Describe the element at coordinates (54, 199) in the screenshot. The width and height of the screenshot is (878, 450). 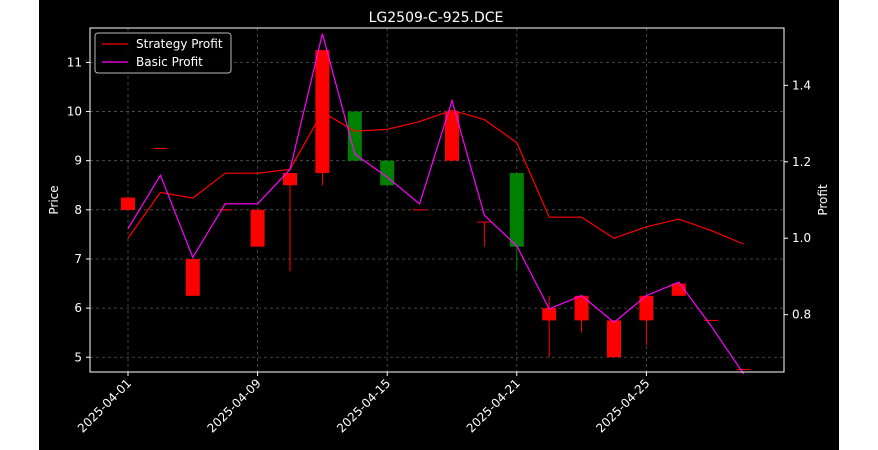
I see `y-axis-label: Price` at that location.